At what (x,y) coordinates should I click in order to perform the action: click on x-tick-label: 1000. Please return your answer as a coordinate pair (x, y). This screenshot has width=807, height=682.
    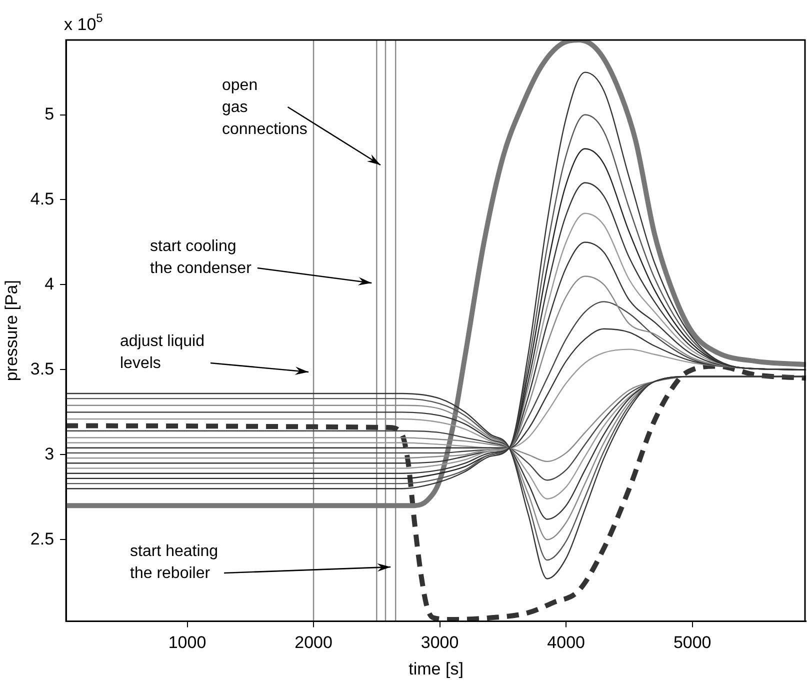
    Looking at the image, I should click on (187, 642).